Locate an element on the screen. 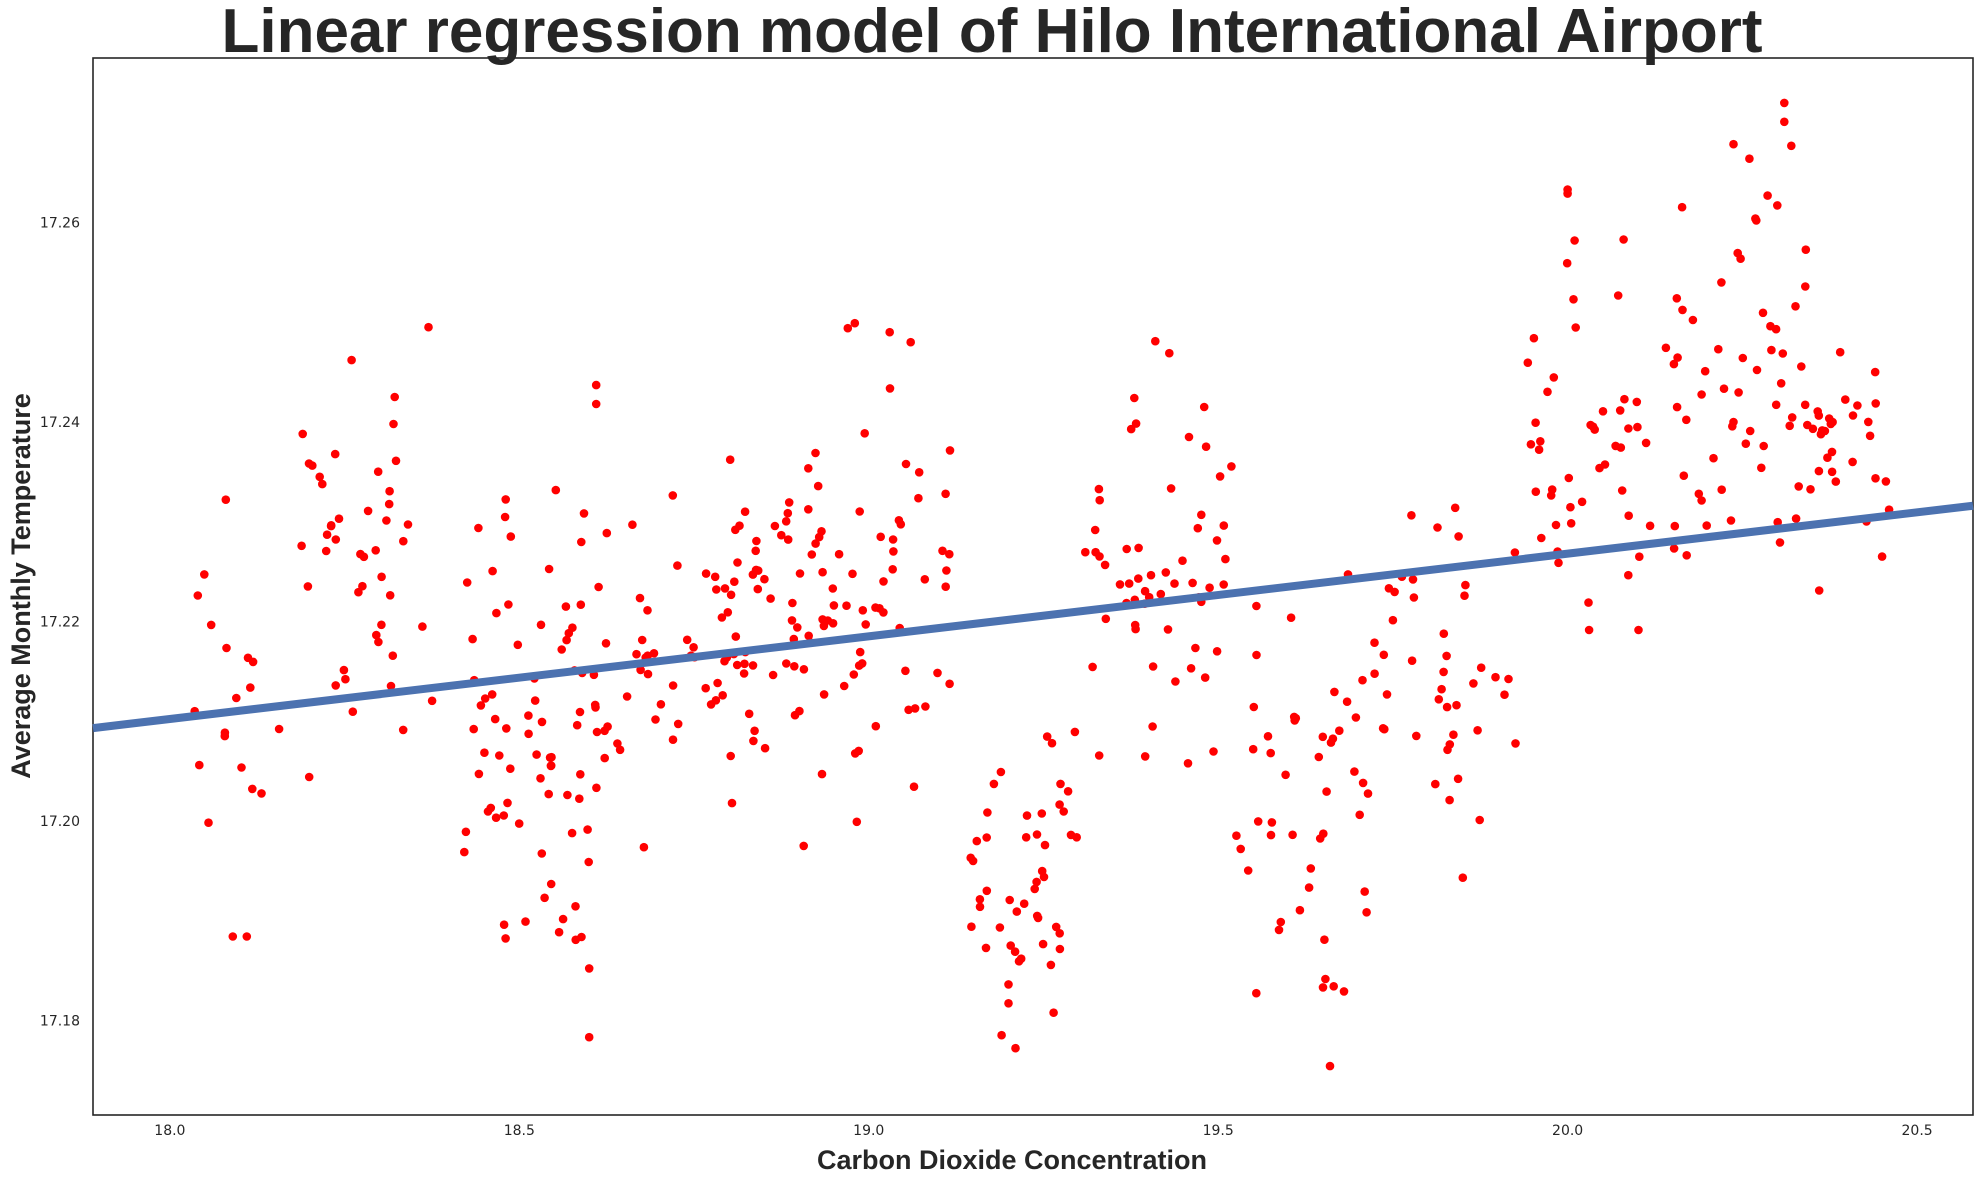 This screenshot has width=1984, height=1183. y-axis-label: Average Monthly Temperature is located at coordinates (21, 586).